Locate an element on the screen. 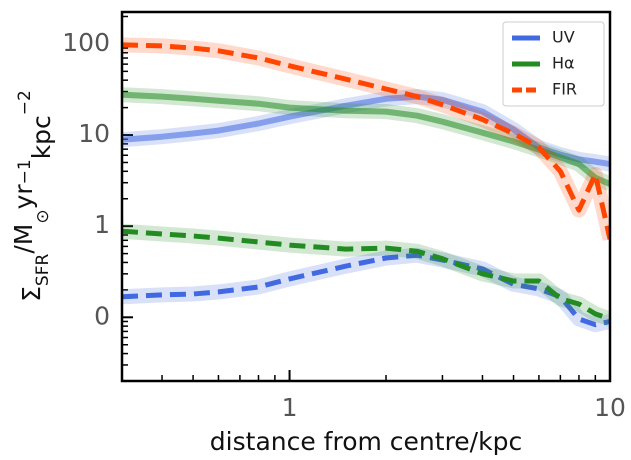  series-line is located at coordinates (366, 290).